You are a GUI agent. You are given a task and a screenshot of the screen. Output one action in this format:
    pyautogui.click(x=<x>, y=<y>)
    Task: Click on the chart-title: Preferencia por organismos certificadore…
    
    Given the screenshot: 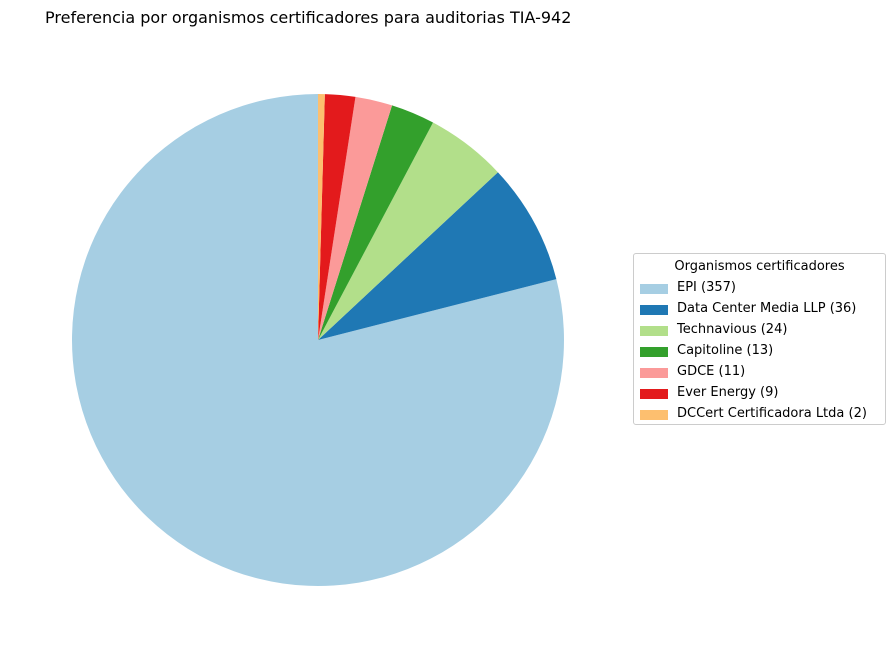 What is the action you would take?
    pyautogui.click(x=308, y=17)
    